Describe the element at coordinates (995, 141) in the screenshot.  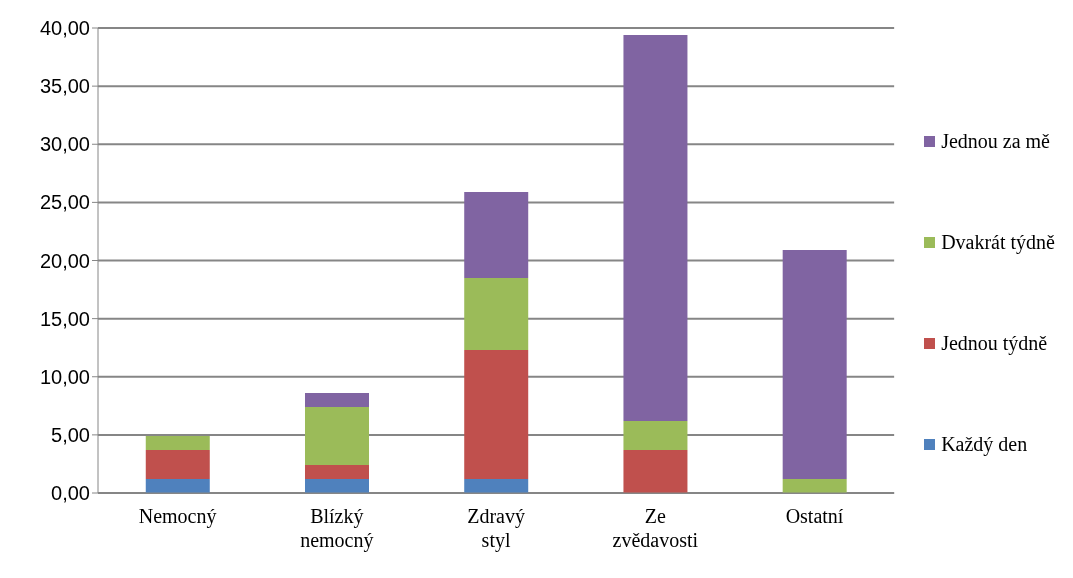
I see `legend-label: Jednou za mě` at that location.